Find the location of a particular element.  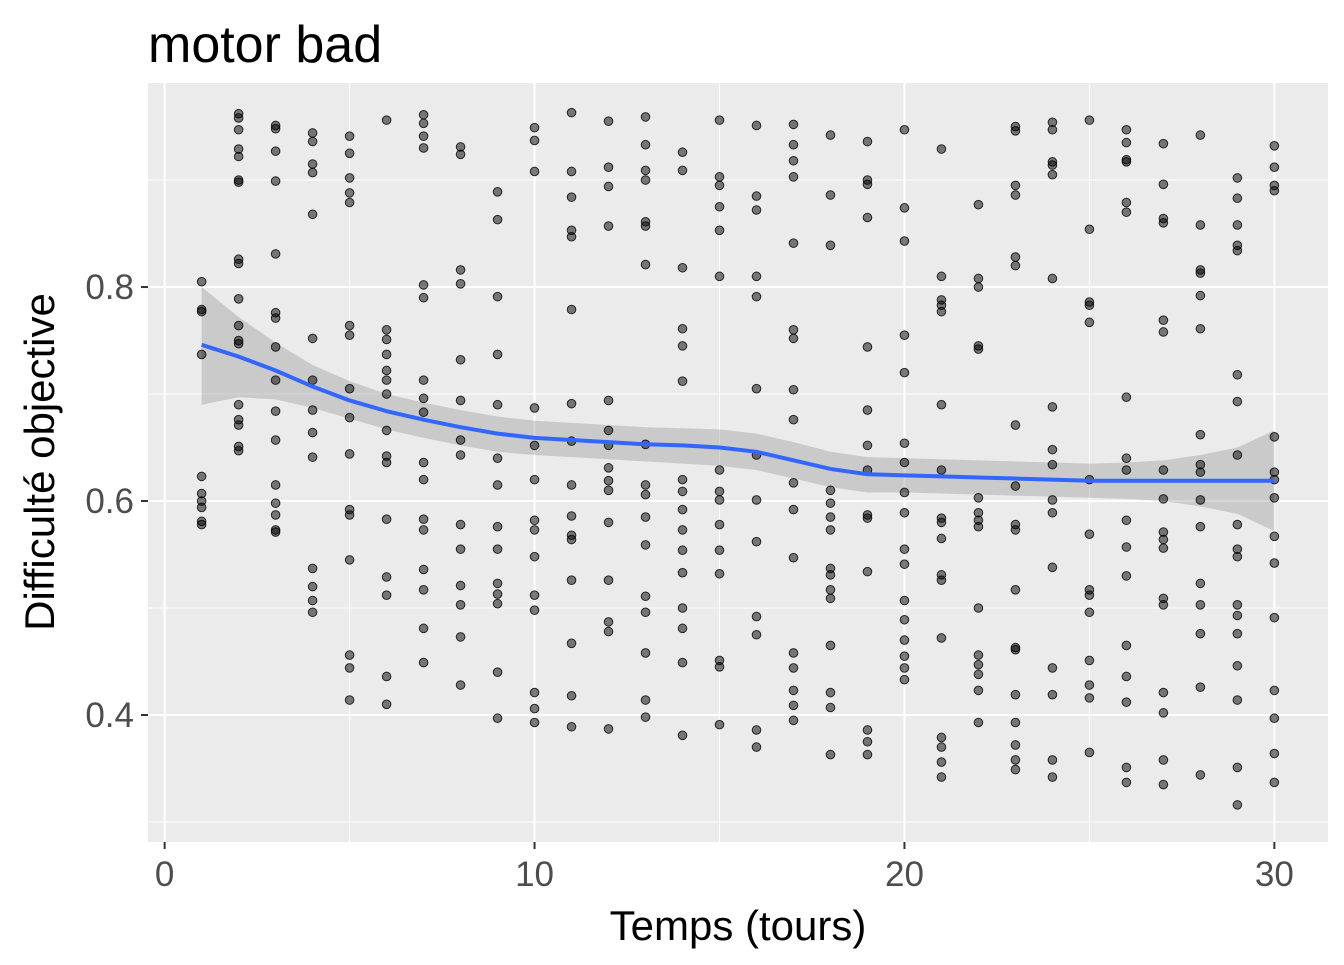

chart-title: motor bad is located at coordinates (265, 45).